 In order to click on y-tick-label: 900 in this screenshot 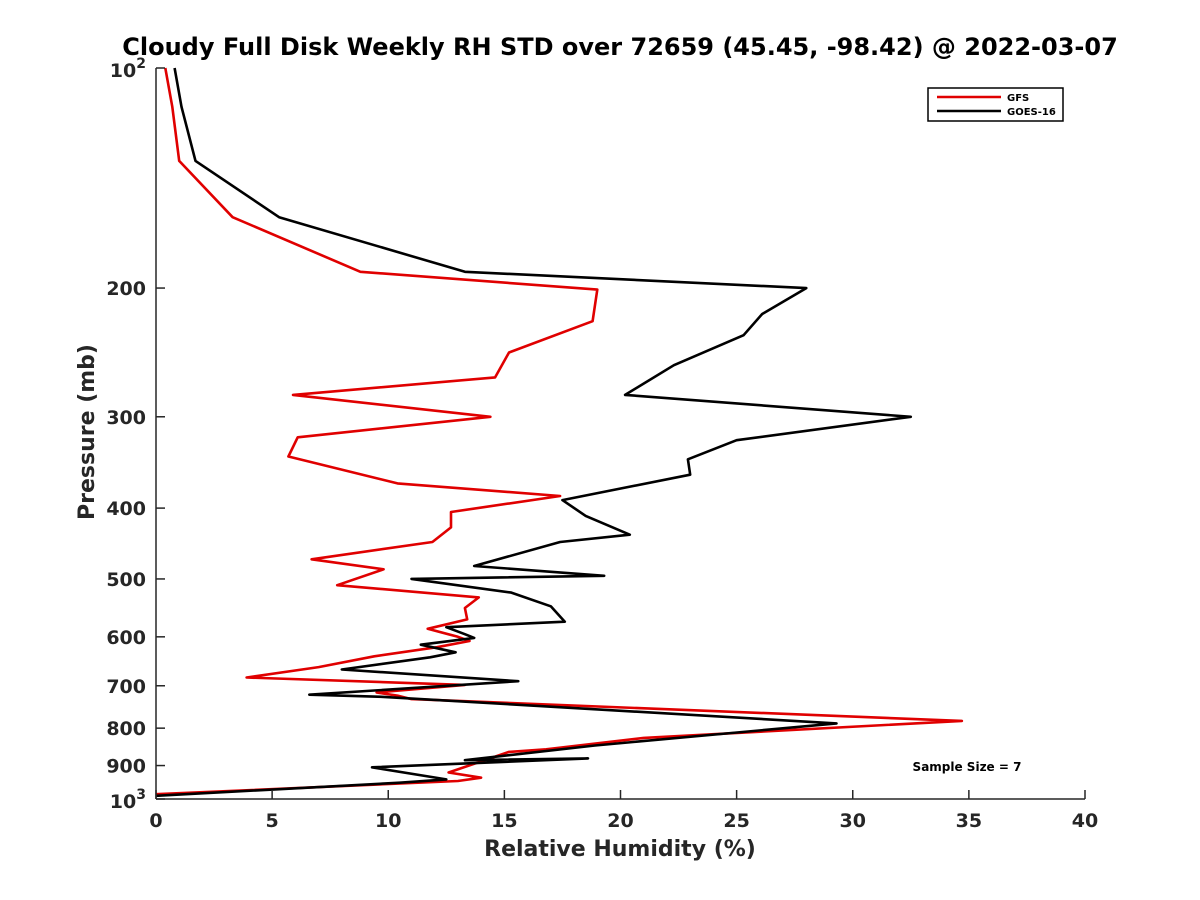, I will do `click(126, 767)`.